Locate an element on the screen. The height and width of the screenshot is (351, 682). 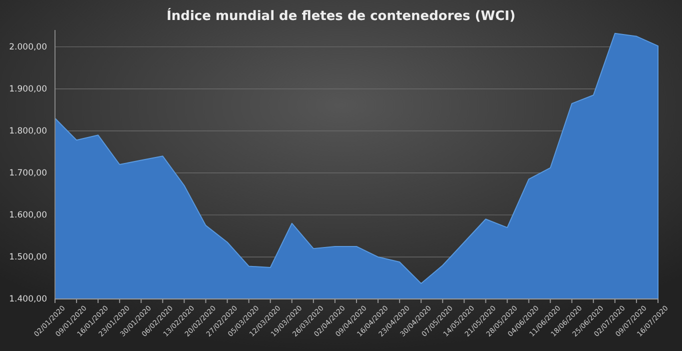
y-tick-label: 1.900,00 is located at coordinates (28, 89).